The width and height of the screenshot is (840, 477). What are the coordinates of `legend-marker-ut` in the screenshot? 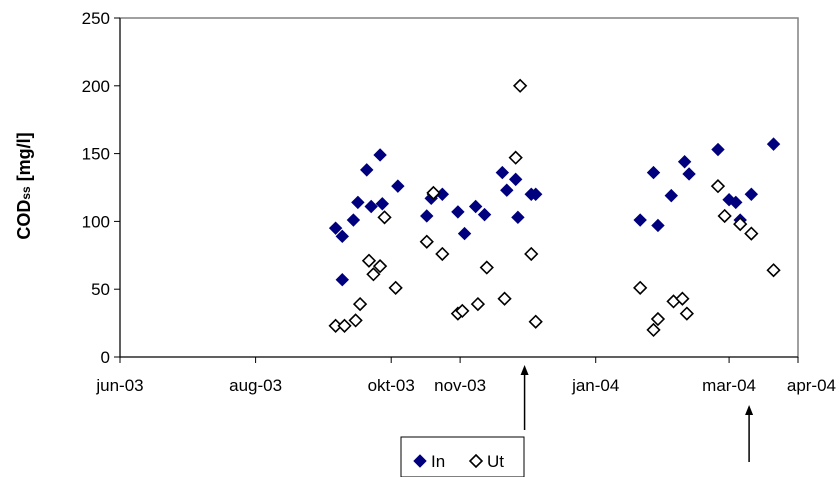 It's located at (476, 461).